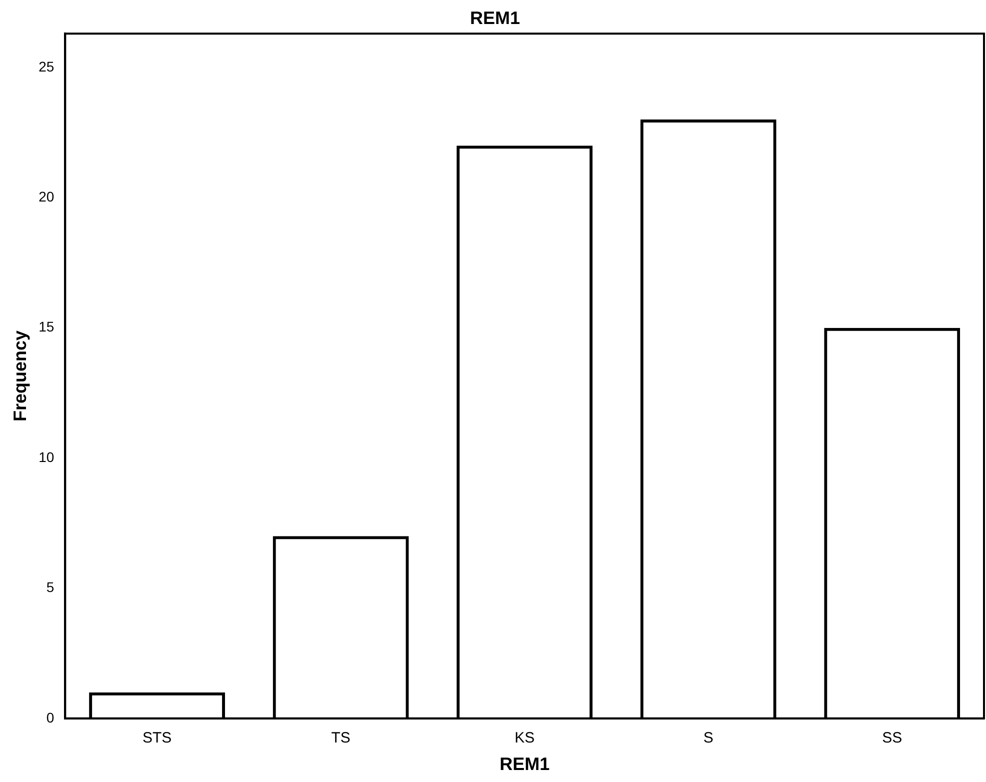 Image resolution: width=986 pixels, height=782 pixels. I want to click on y-tick-label: 0, so click(50, 717).